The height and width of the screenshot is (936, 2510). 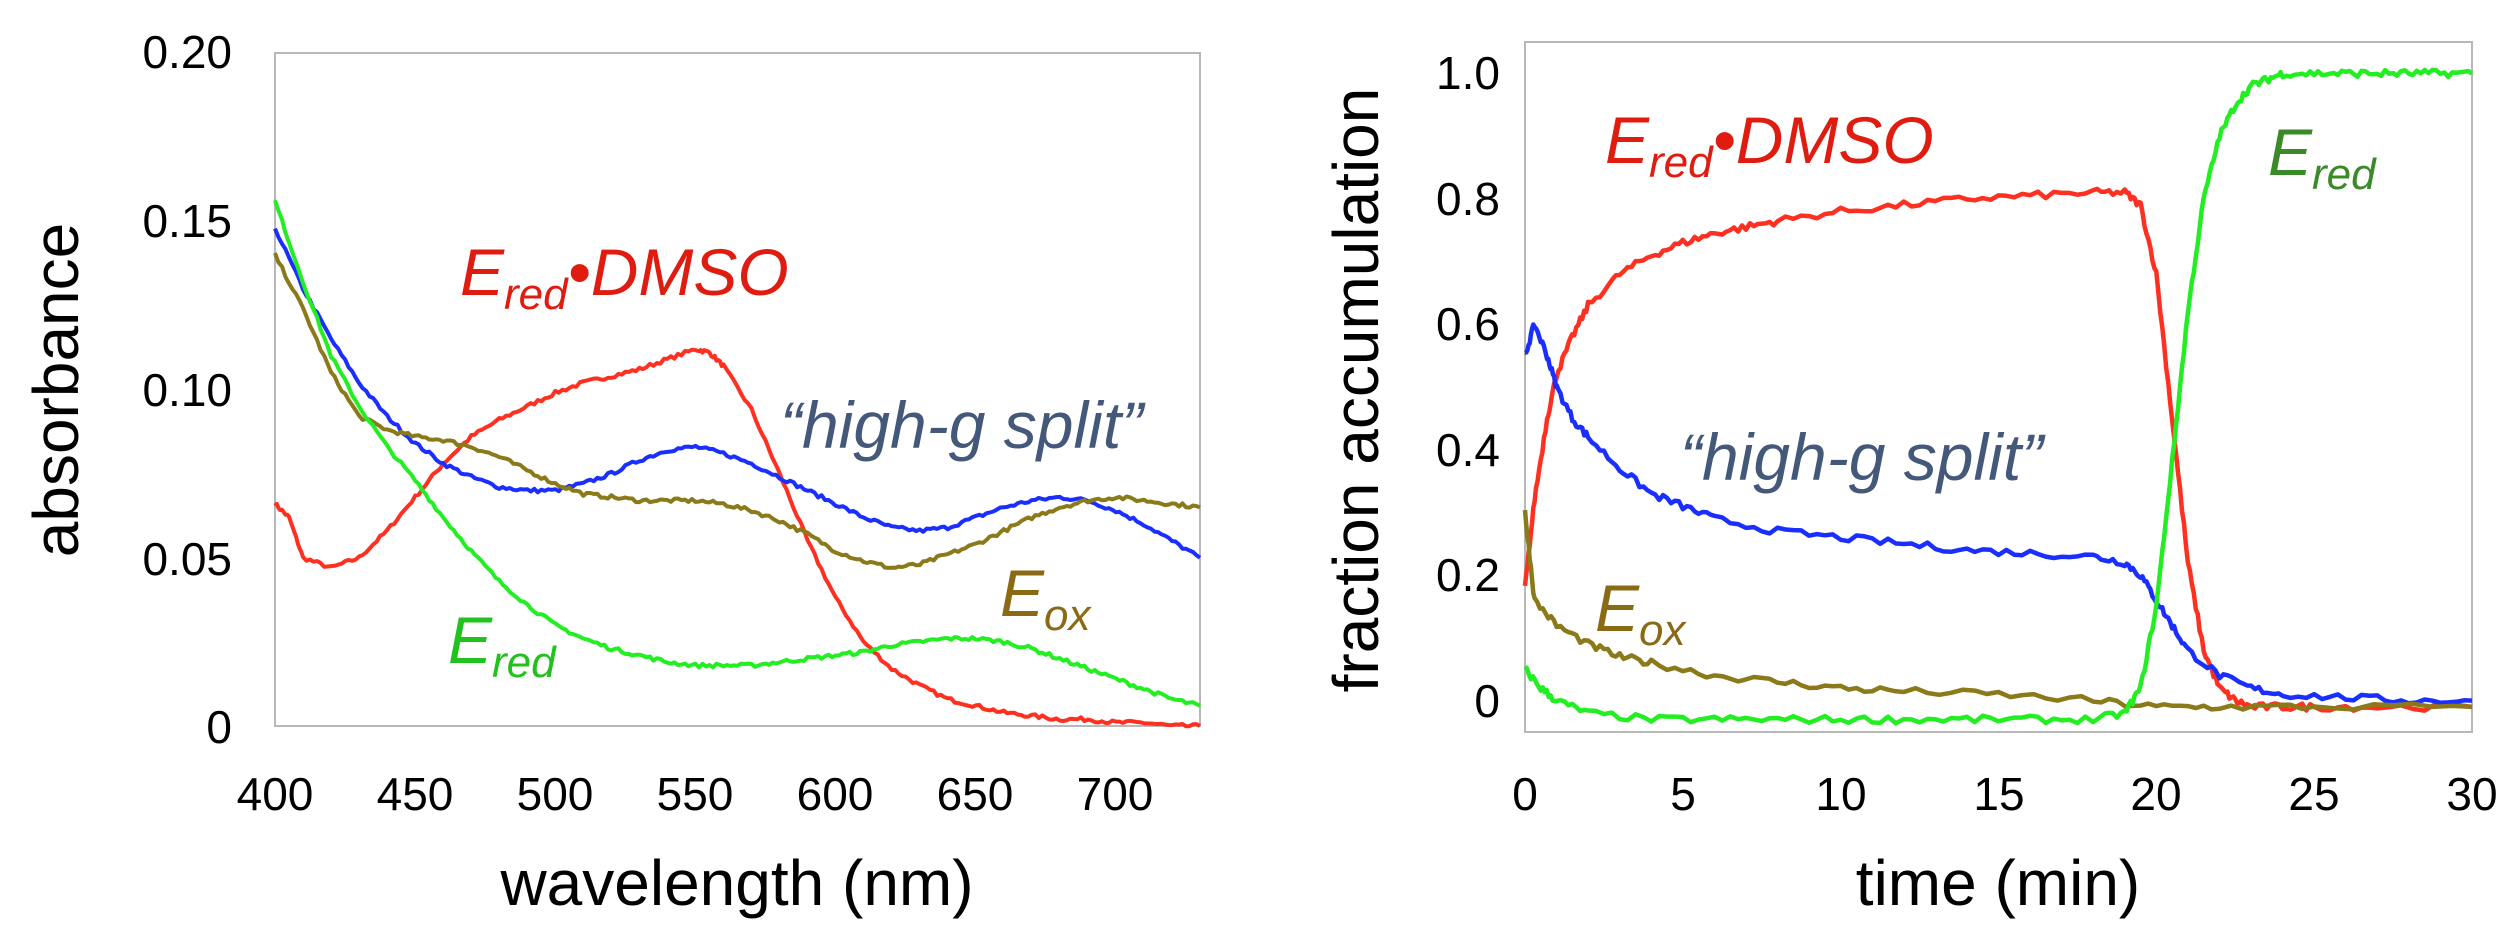 What do you see at coordinates (1468, 387) in the screenshot?
I see `y-tick-labels: 0 0.2 0.4 0.6 0.8 1.0` at bounding box center [1468, 387].